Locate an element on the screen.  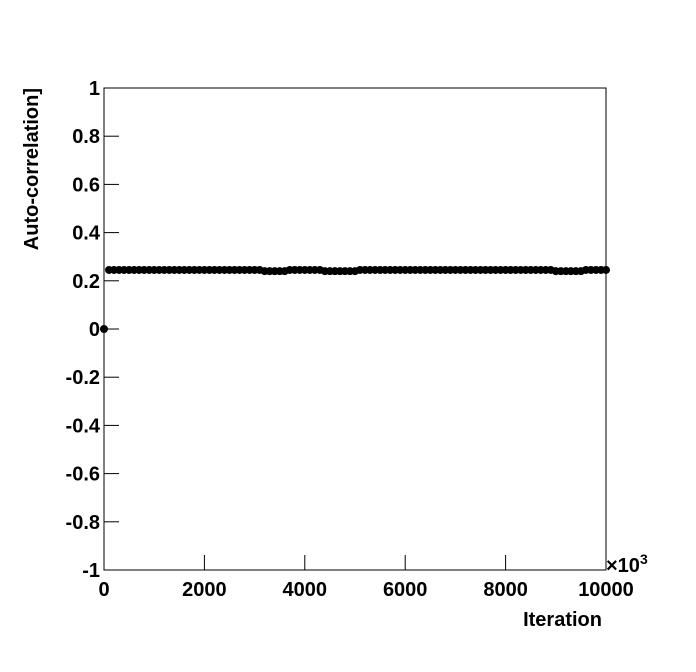
y-tick-label: 0.4 is located at coordinates (86, 234).